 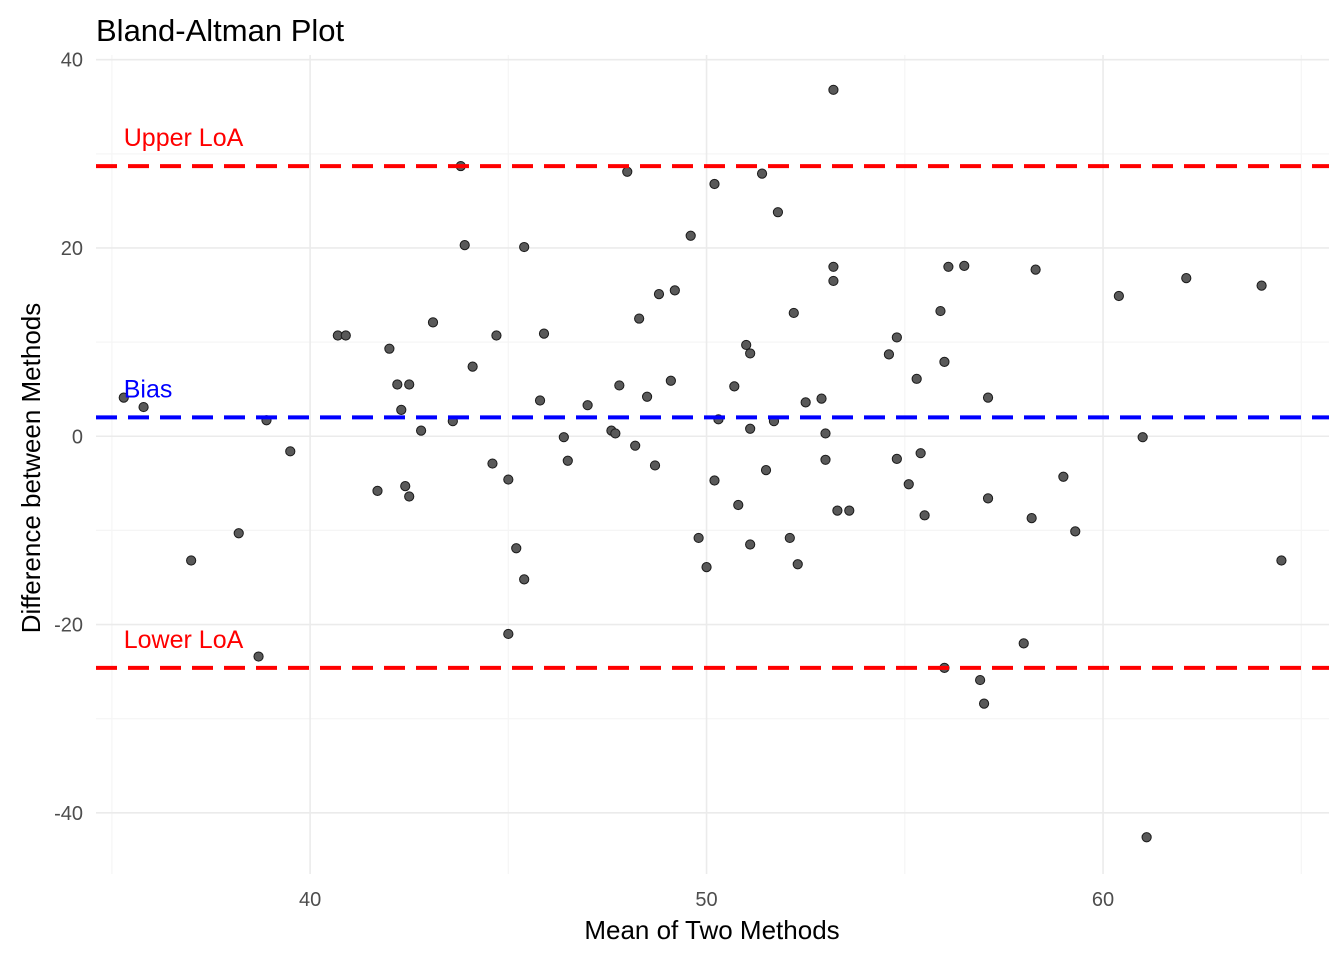 What do you see at coordinates (184, 640) in the screenshot?
I see `reference-label: Lower LoA` at bounding box center [184, 640].